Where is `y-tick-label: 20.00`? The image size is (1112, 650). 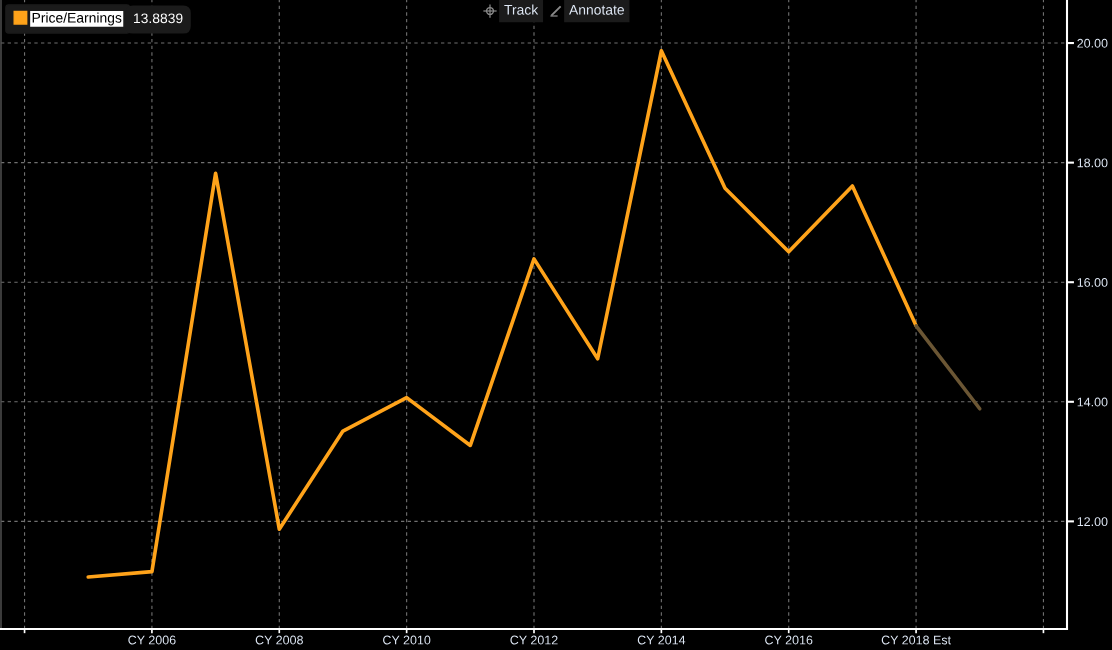 y-tick-label: 20.00 is located at coordinates (1092, 43).